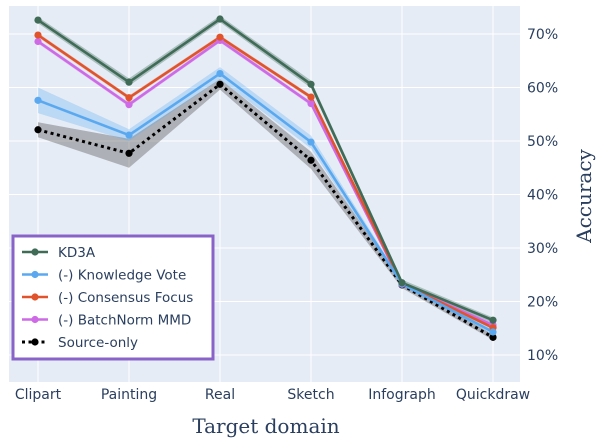 The height and width of the screenshot is (443, 598). I want to click on legend-label-batchnorm-mmd: (-) BatchNorm MMD, so click(124, 321).